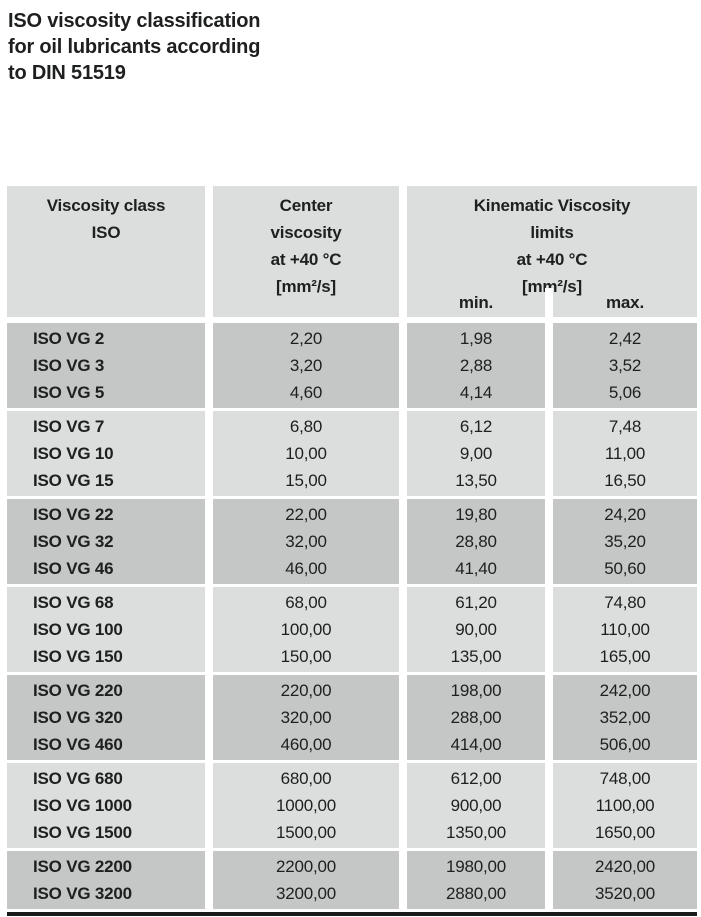 This screenshot has width=701, height=917. Describe the element at coordinates (476, 338) in the screenshot. I see `min-value: 1,98` at that location.